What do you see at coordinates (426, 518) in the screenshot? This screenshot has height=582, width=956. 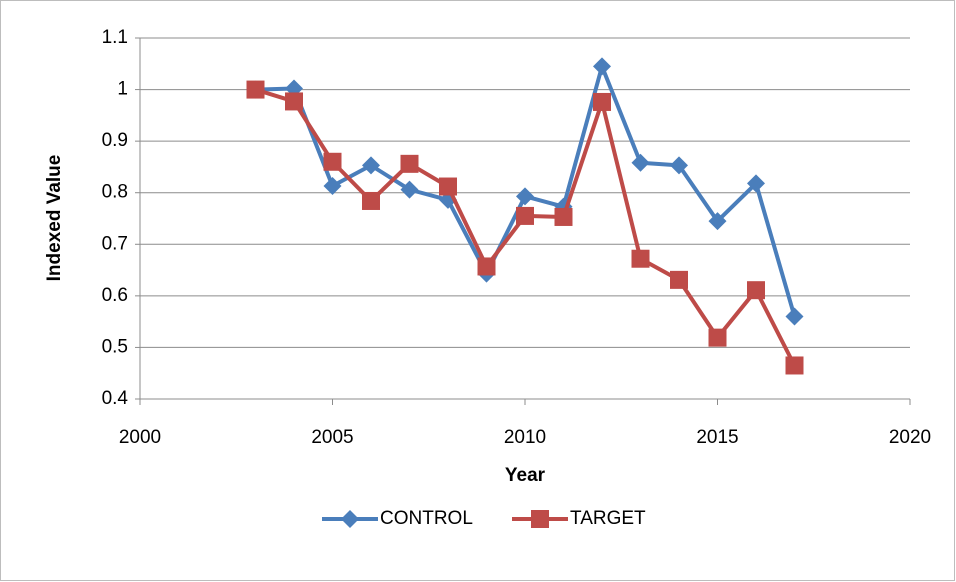 I see `legend-label: CONTROL` at bounding box center [426, 518].